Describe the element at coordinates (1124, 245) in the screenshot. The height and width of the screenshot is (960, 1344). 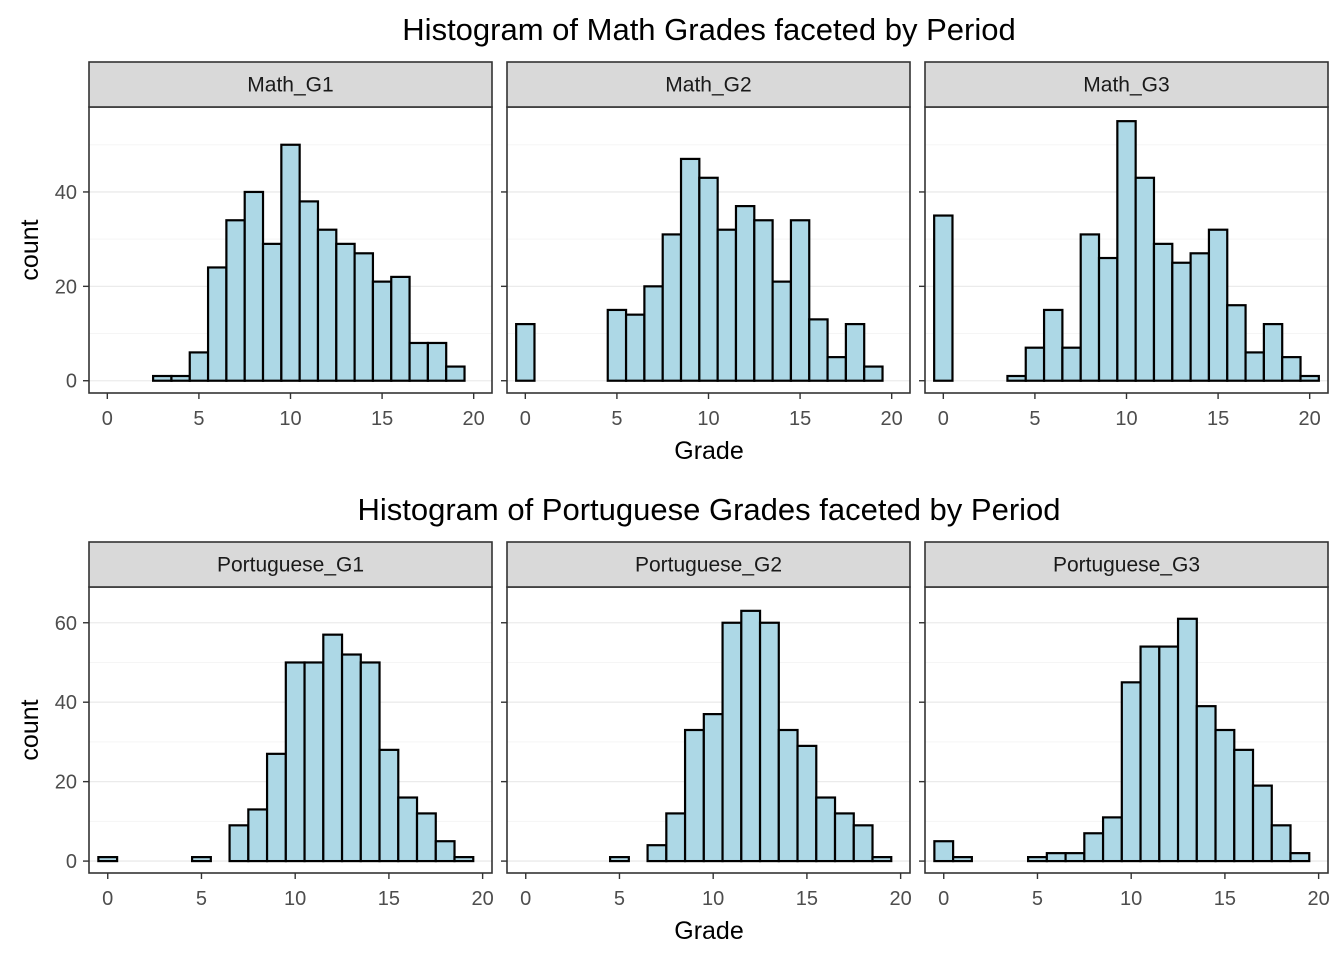
I see `facet-panel: Math_G3 0 5 10 15 20` at that location.